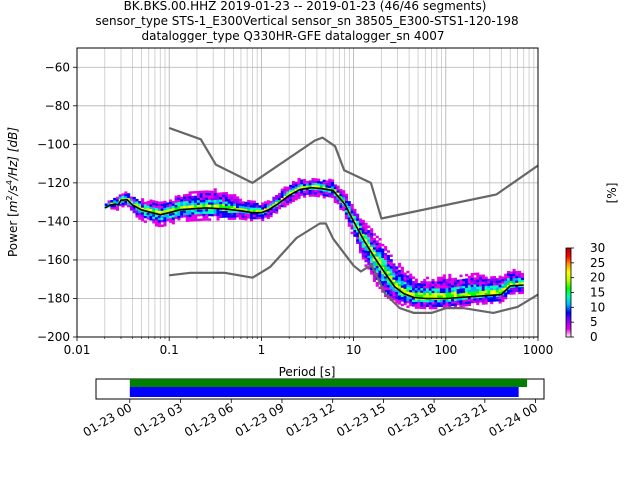 Image resolution: width=640 pixels, height=480 pixels. Describe the element at coordinates (354, 268) in the screenshot. I see `new-low-noise-model-line` at that location.